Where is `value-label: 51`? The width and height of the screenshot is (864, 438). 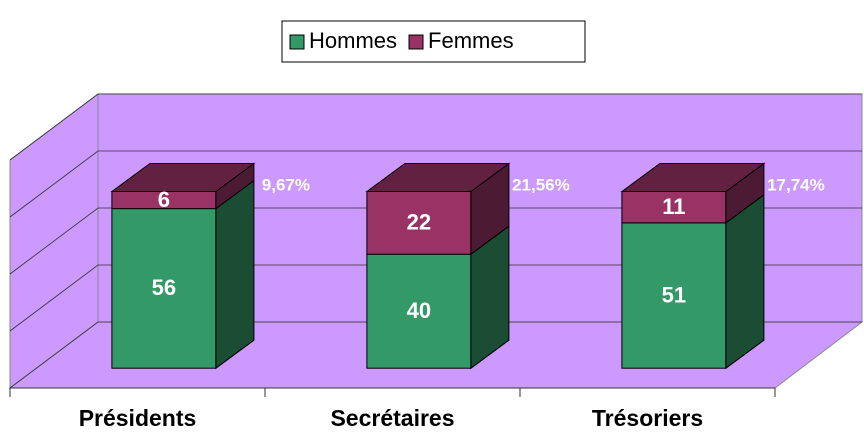 value-label: 51 is located at coordinates (674, 294).